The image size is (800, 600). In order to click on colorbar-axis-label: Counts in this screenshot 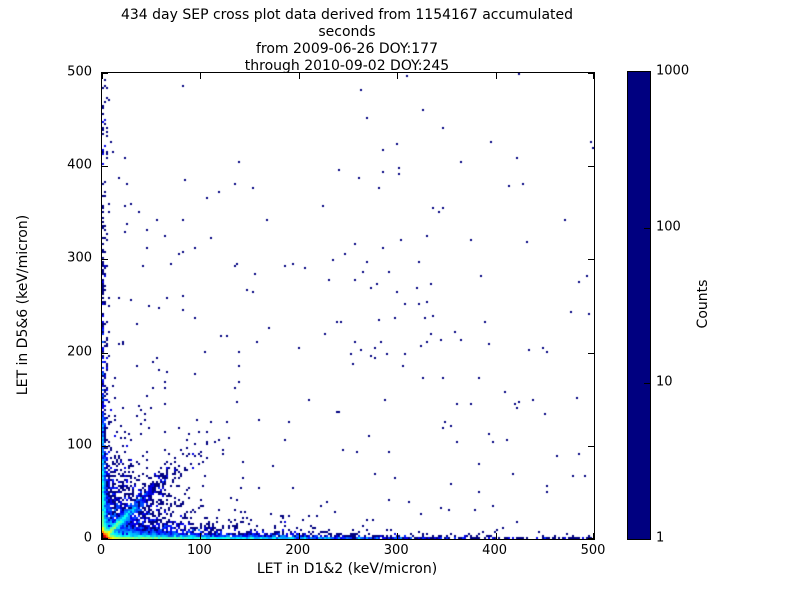, I will do `click(703, 304)`.